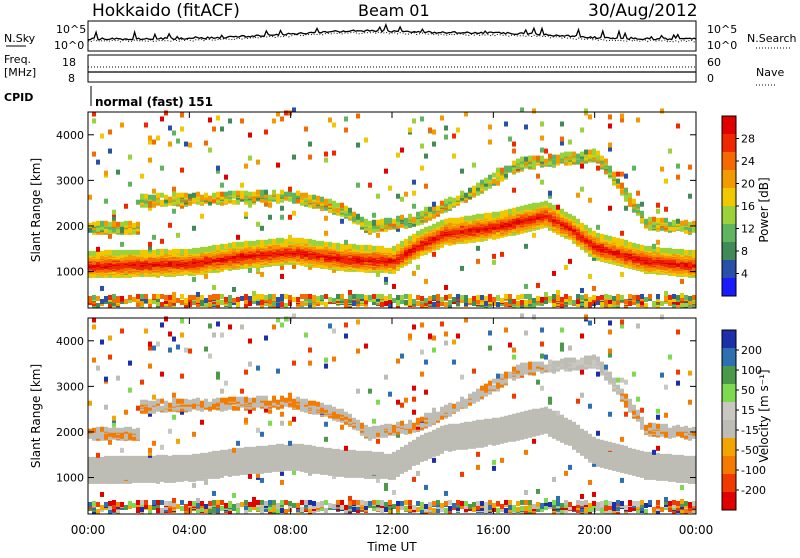 Image resolution: width=800 pixels, height=558 pixels. Describe the element at coordinates (770, 72) in the screenshot. I see `nave-label: Nave` at that location.